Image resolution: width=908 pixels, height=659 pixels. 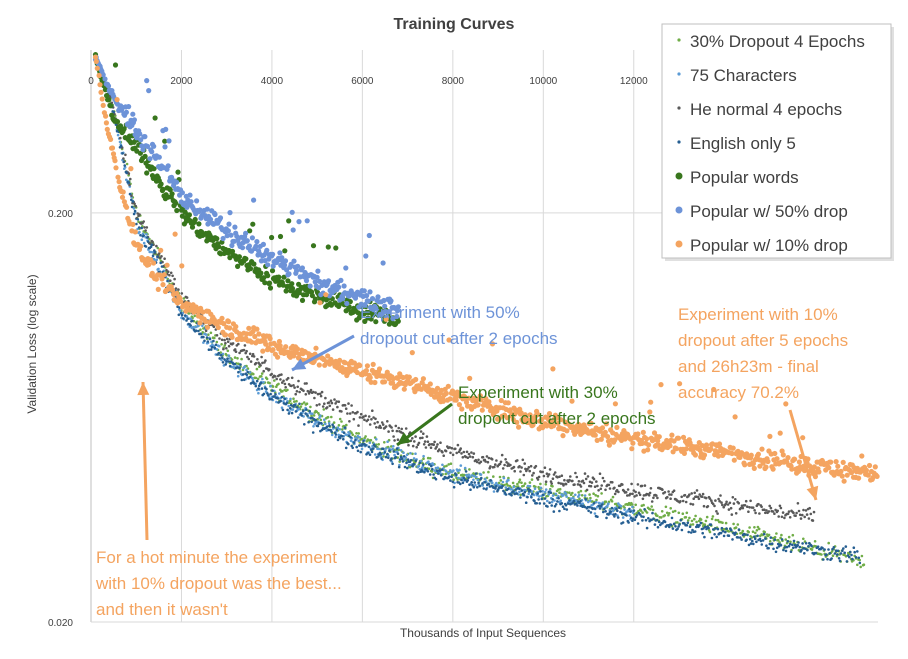 I want to click on x-tick-label: 10000, so click(x=543, y=81).